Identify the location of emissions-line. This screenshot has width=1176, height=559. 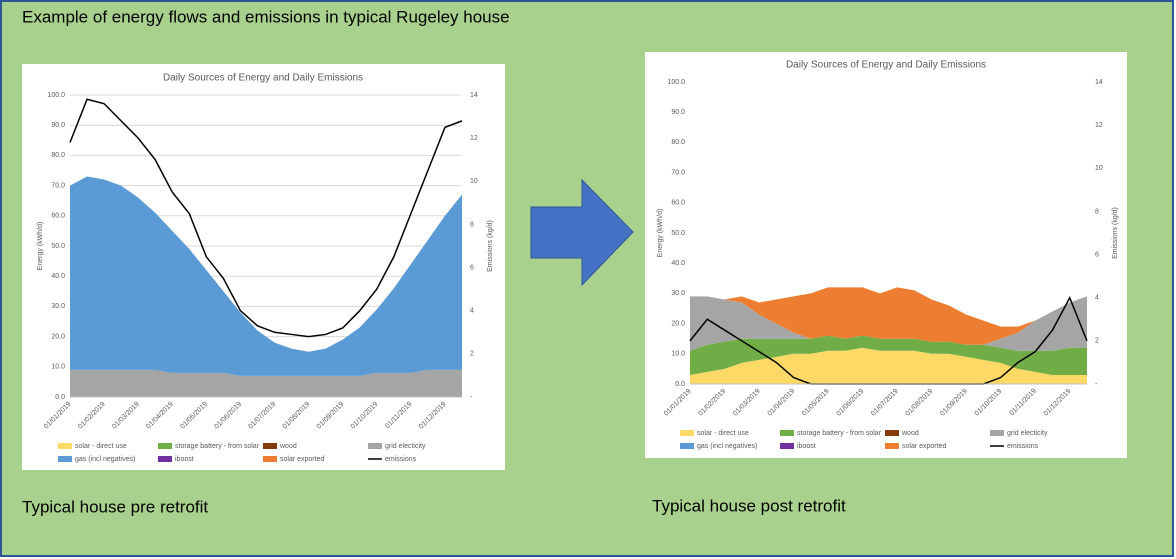
(266, 218).